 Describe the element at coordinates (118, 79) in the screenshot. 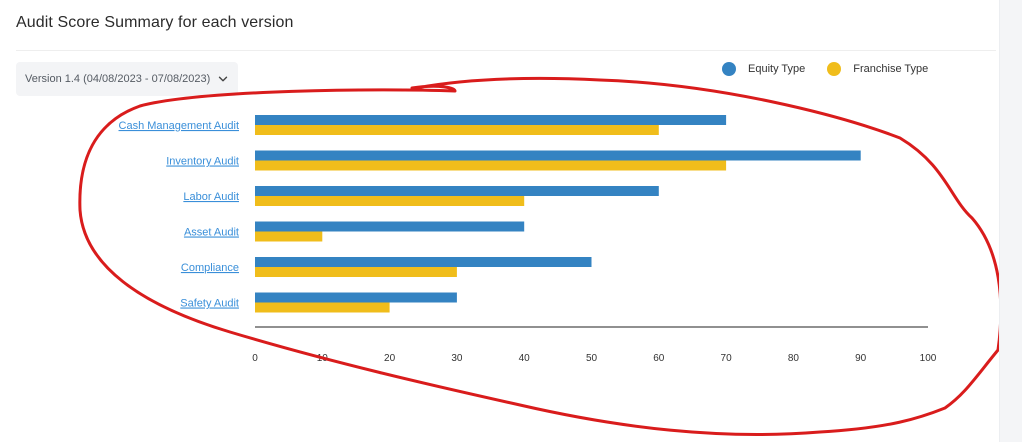

I see `version-select-value: Version 1.4 (04/08/2023 - 07/08/2023)` at that location.